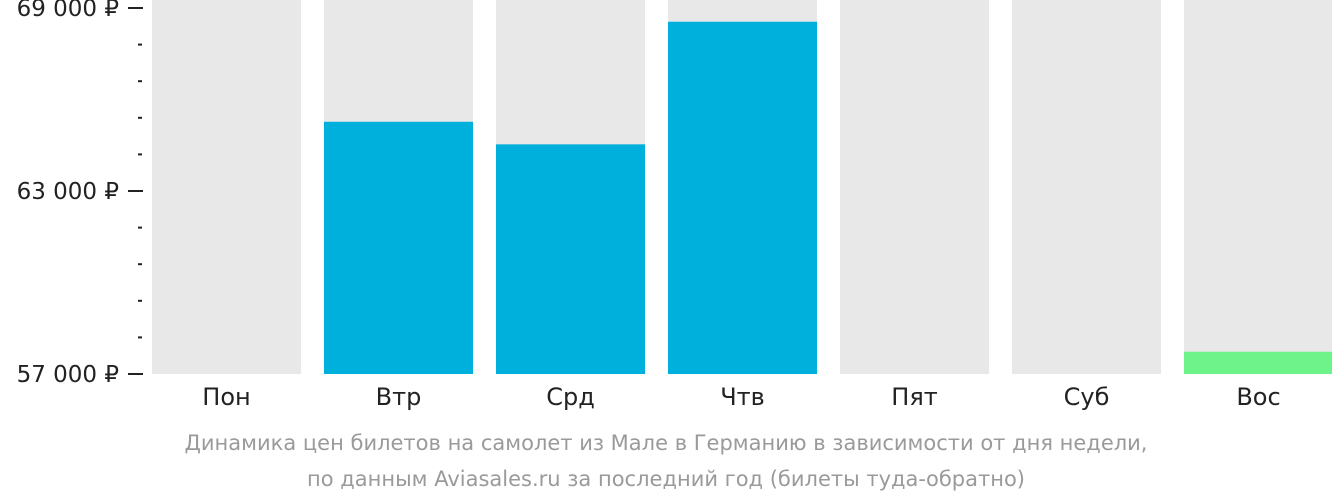  What do you see at coordinates (68, 192) in the screenshot?
I see `y-tick-label-2: 63 000 ₽` at bounding box center [68, 192].